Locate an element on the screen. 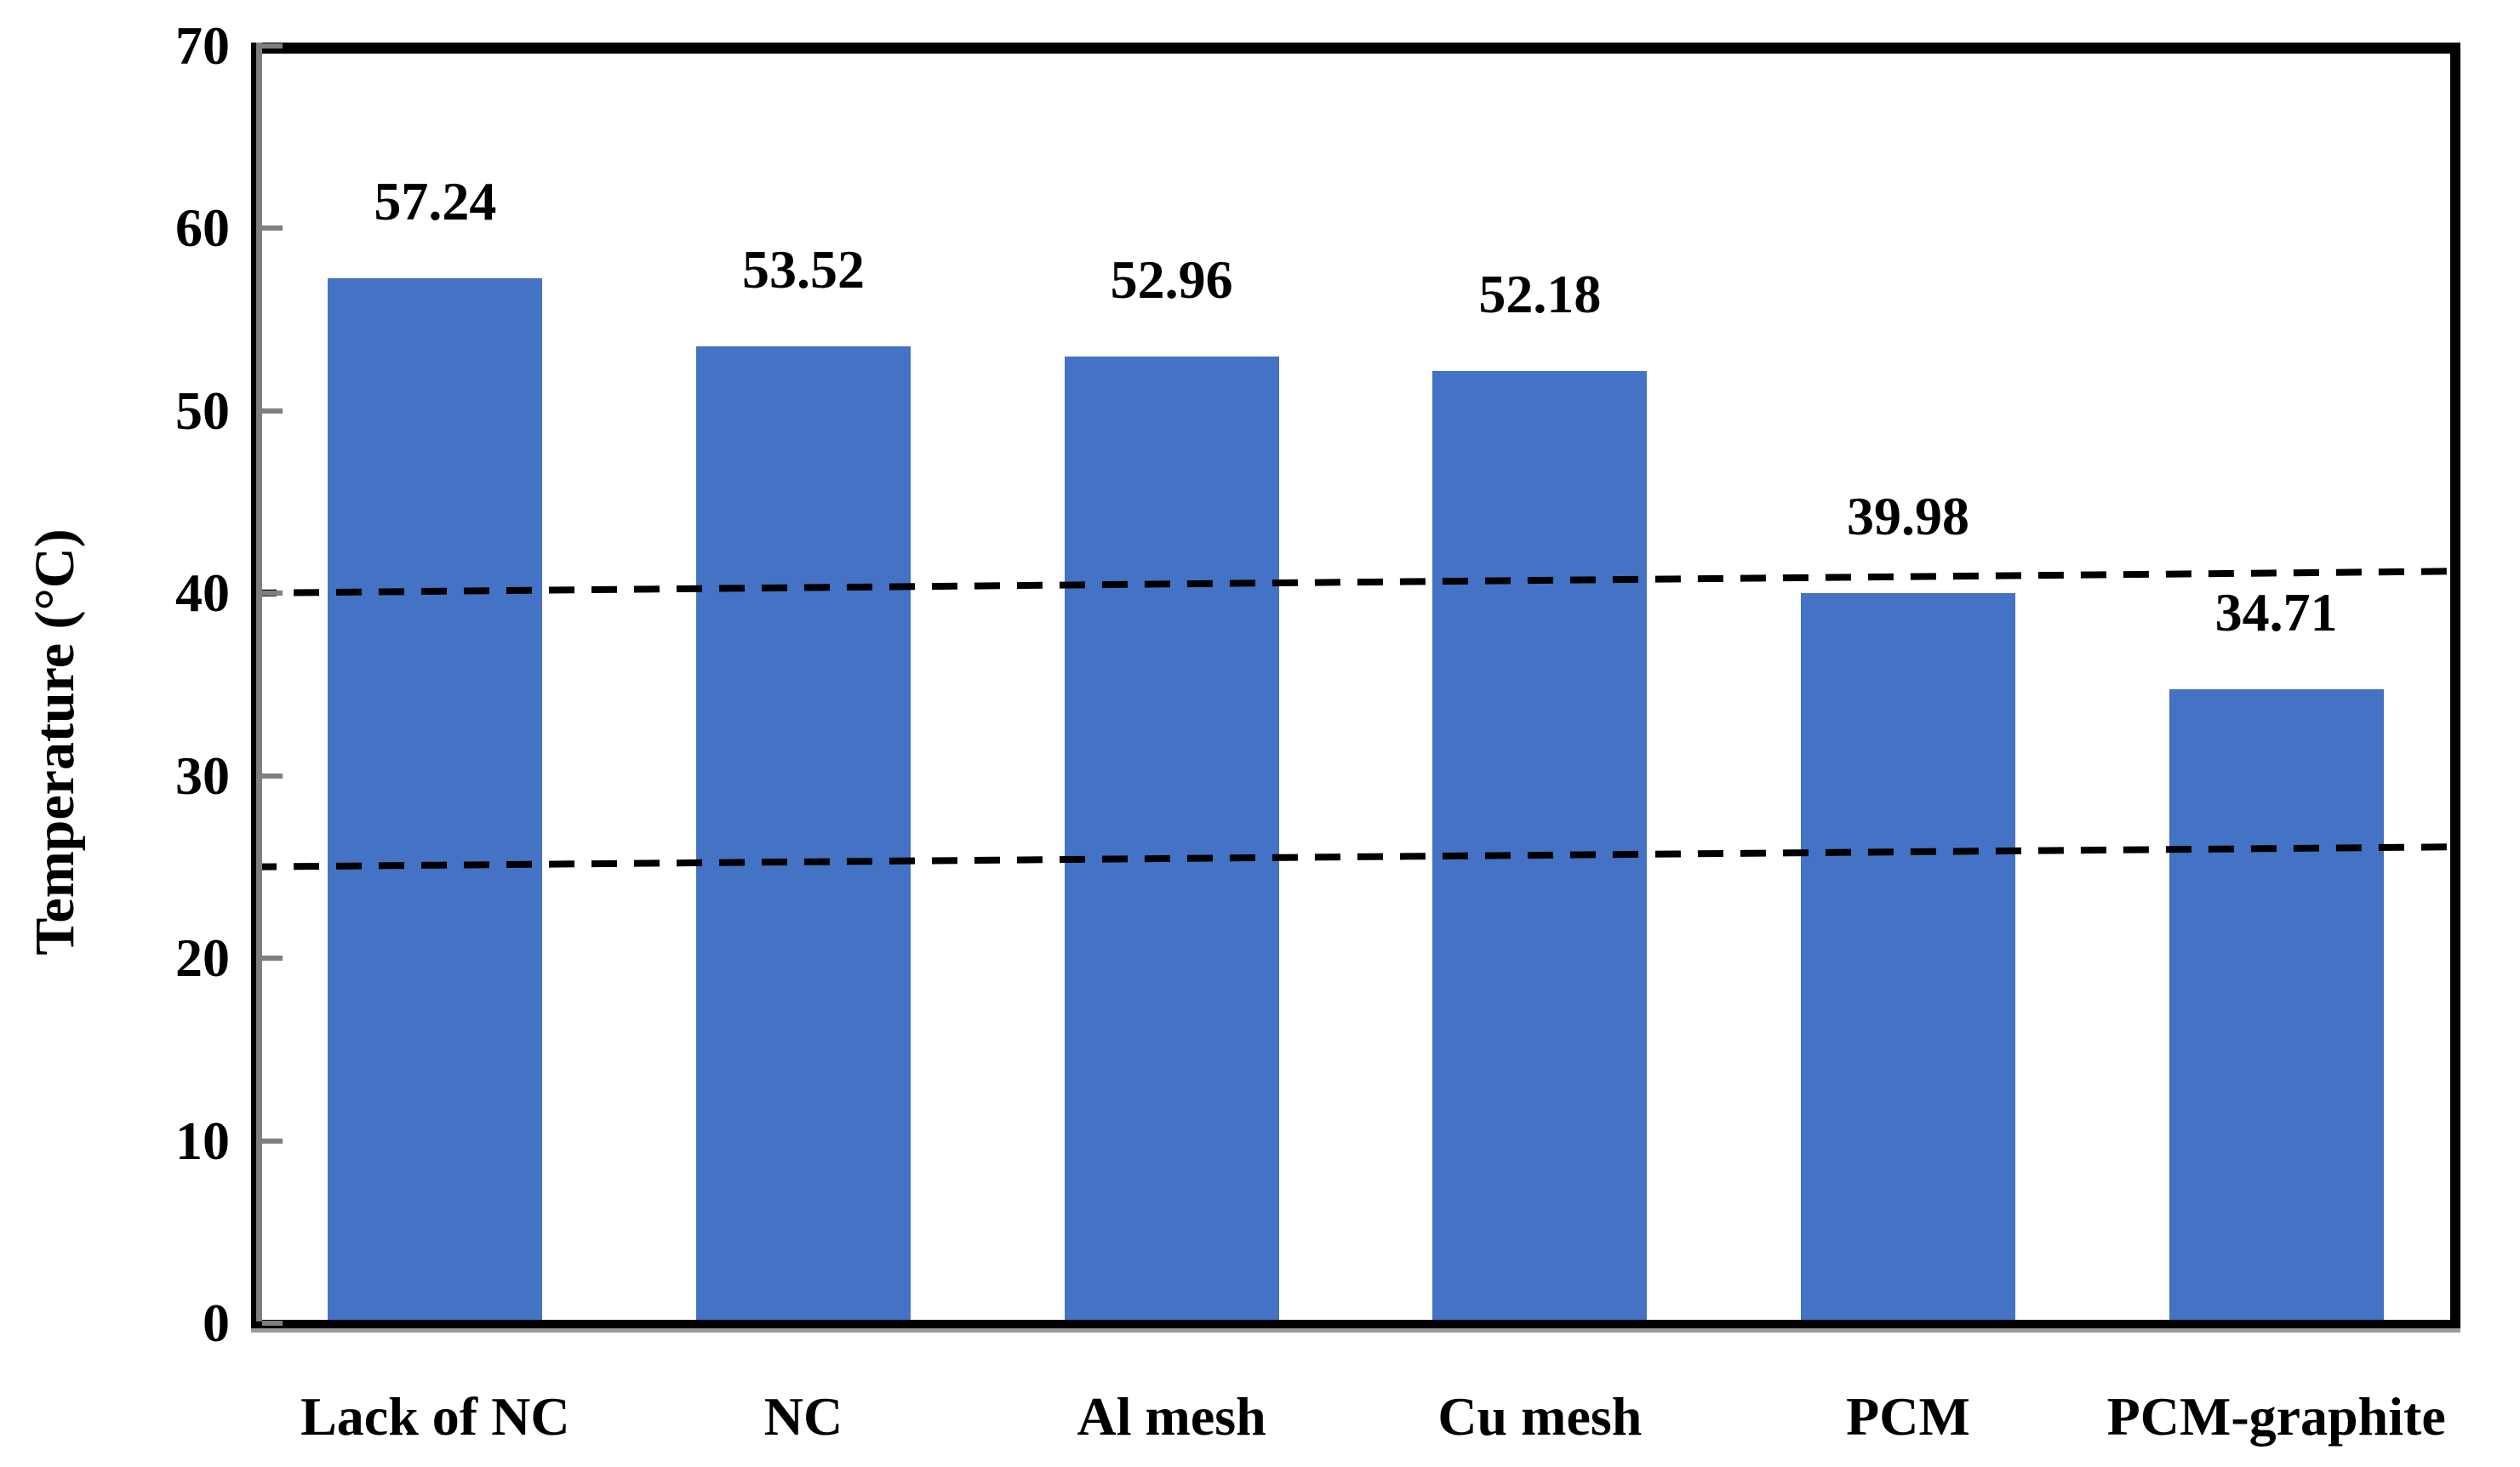 This screenshot has height=1467, width=2520. x-category-label-nc: NC is located at coordinates (803, 1416).